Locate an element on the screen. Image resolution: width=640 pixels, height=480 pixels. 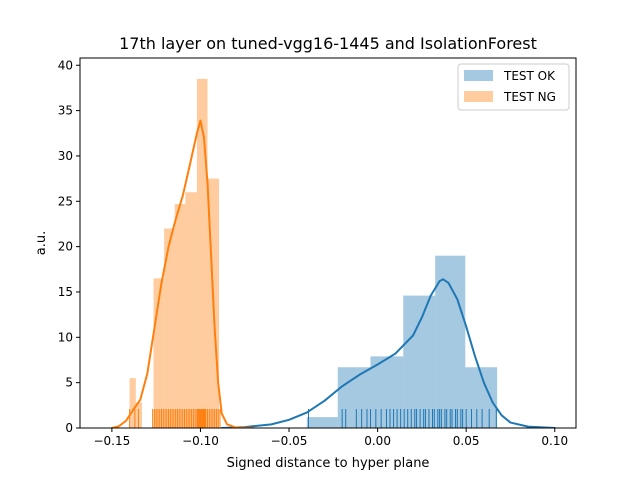
y-tick-label: 5 is located at coordinates (69, 383).